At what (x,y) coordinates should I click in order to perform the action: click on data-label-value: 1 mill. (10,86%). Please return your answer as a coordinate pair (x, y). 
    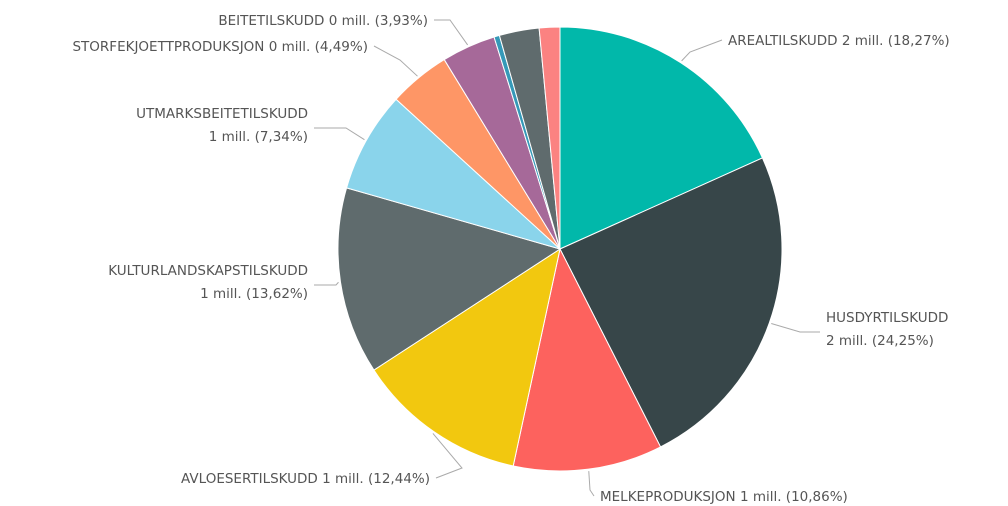
    Looking at the image, I should click on (794, 497).